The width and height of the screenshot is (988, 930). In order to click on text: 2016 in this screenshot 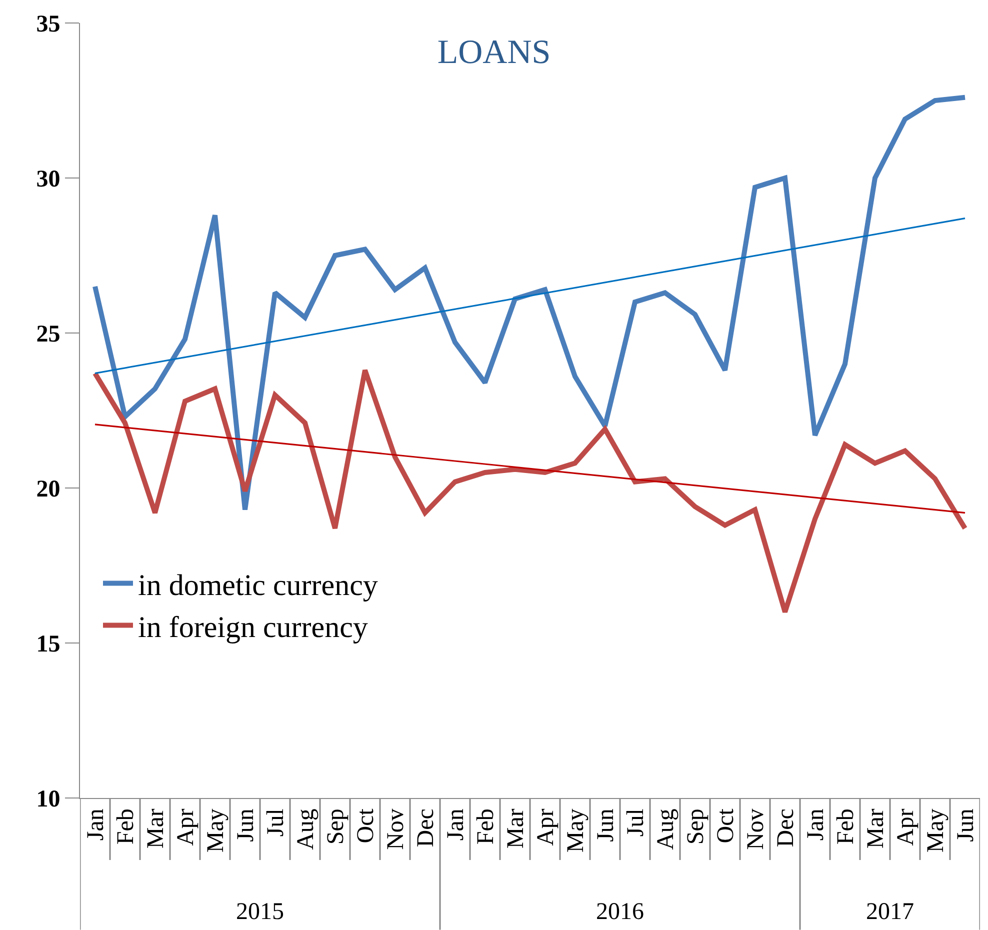, I will do `click(620, 912)`.